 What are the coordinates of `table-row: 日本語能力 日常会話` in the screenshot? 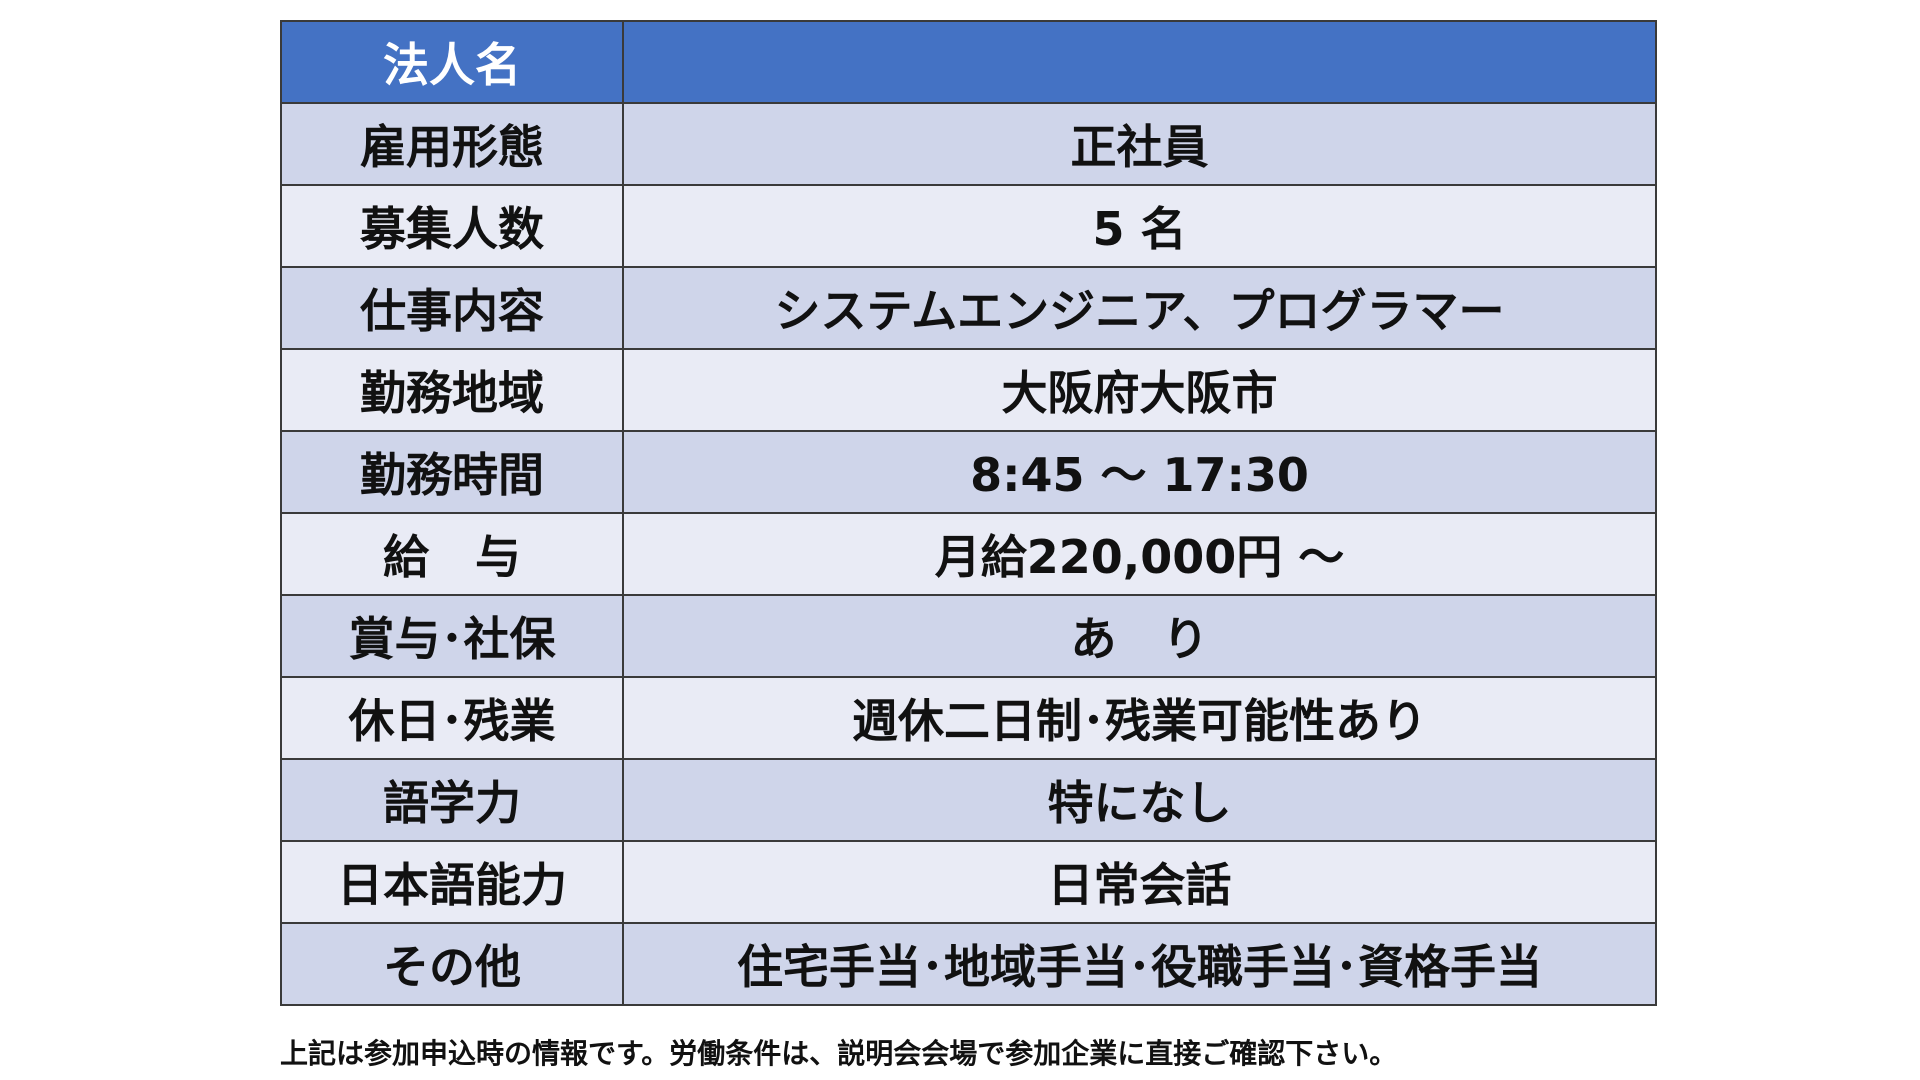 It's located at (968, 882).